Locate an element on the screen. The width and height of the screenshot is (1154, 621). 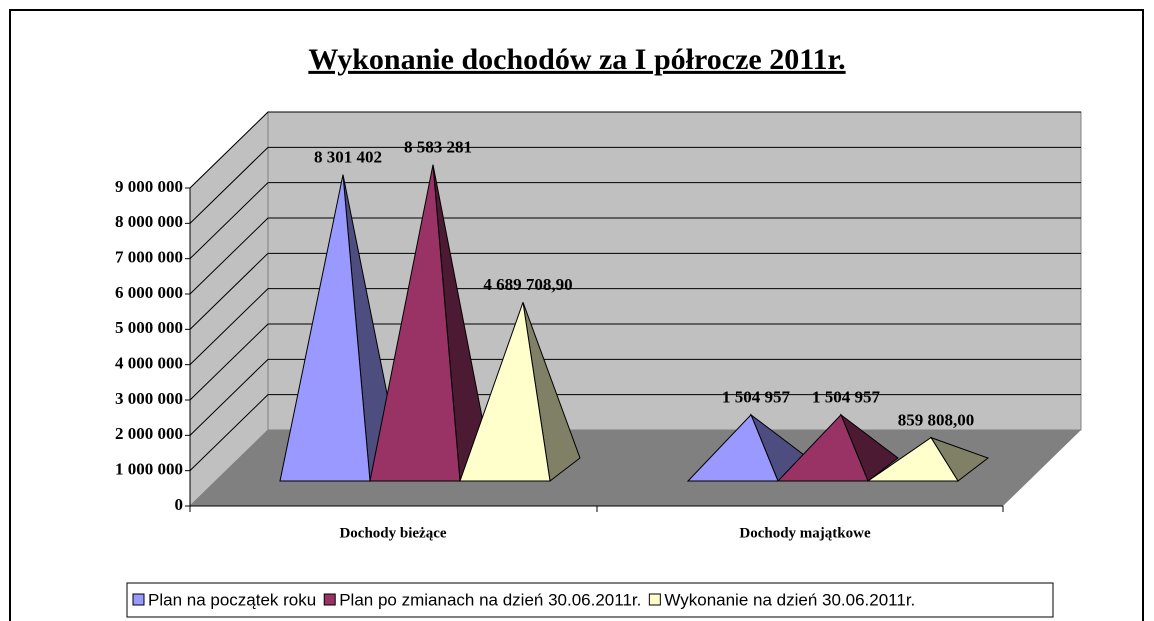
y-tick-label: 0 is located at coordinates (179, 504).